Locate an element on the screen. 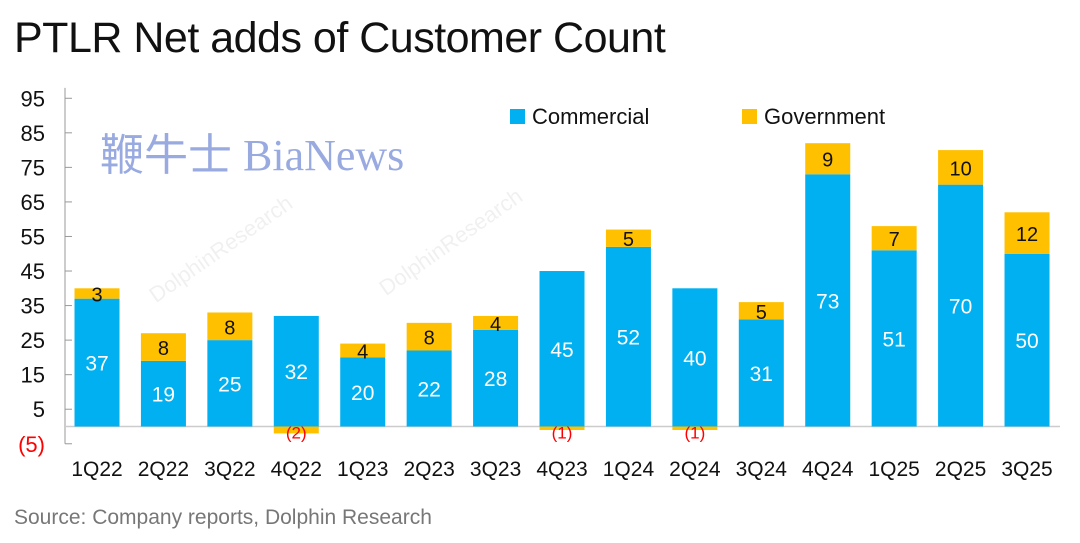  data-label-commercial: 22 is located at coordinates (428, 389).